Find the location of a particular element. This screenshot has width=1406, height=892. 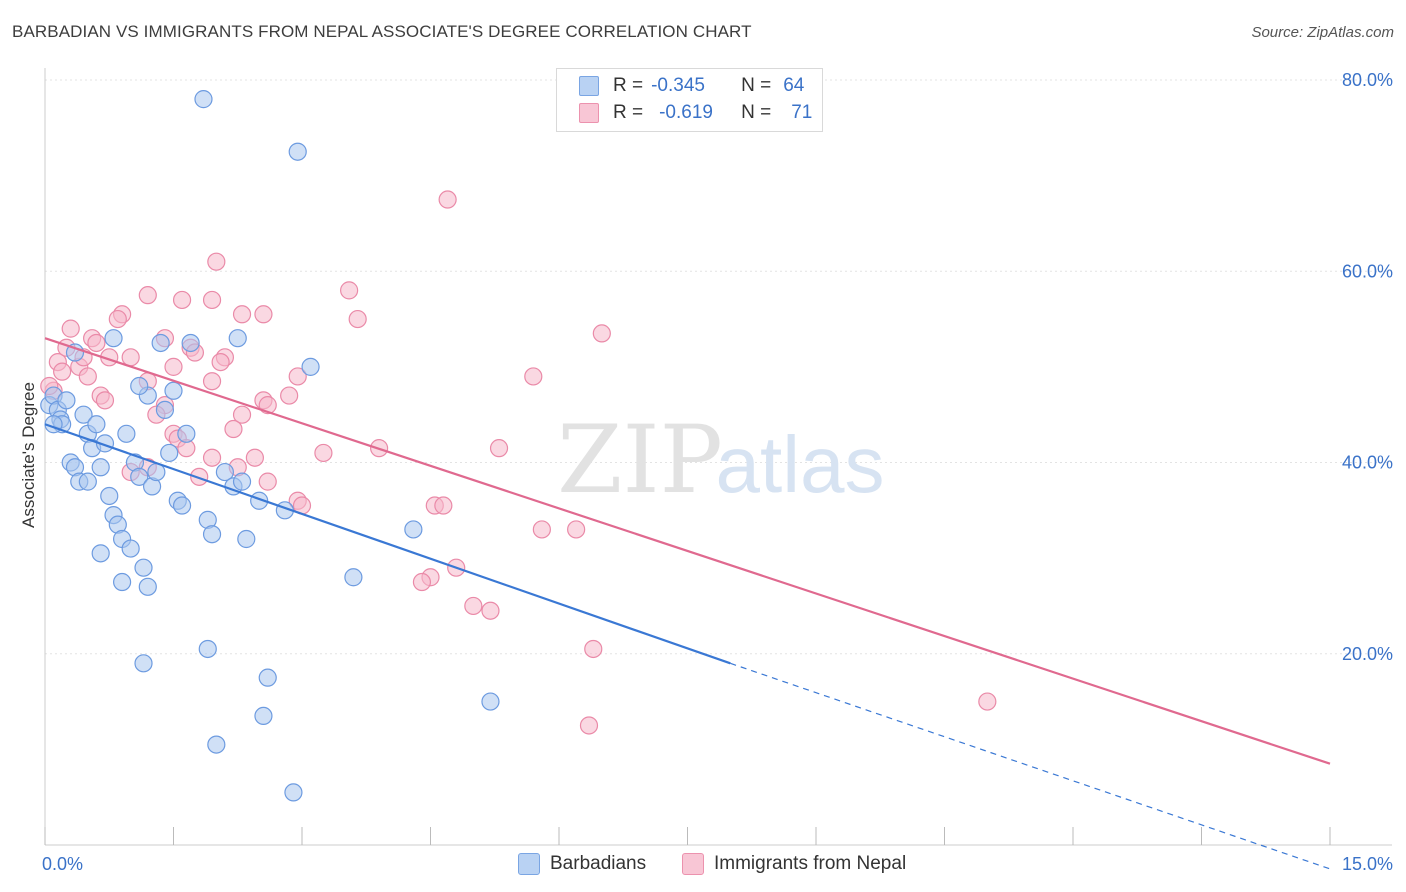

bottom-legend-barbadians: Barbadians is located at coordinates (582, 864).